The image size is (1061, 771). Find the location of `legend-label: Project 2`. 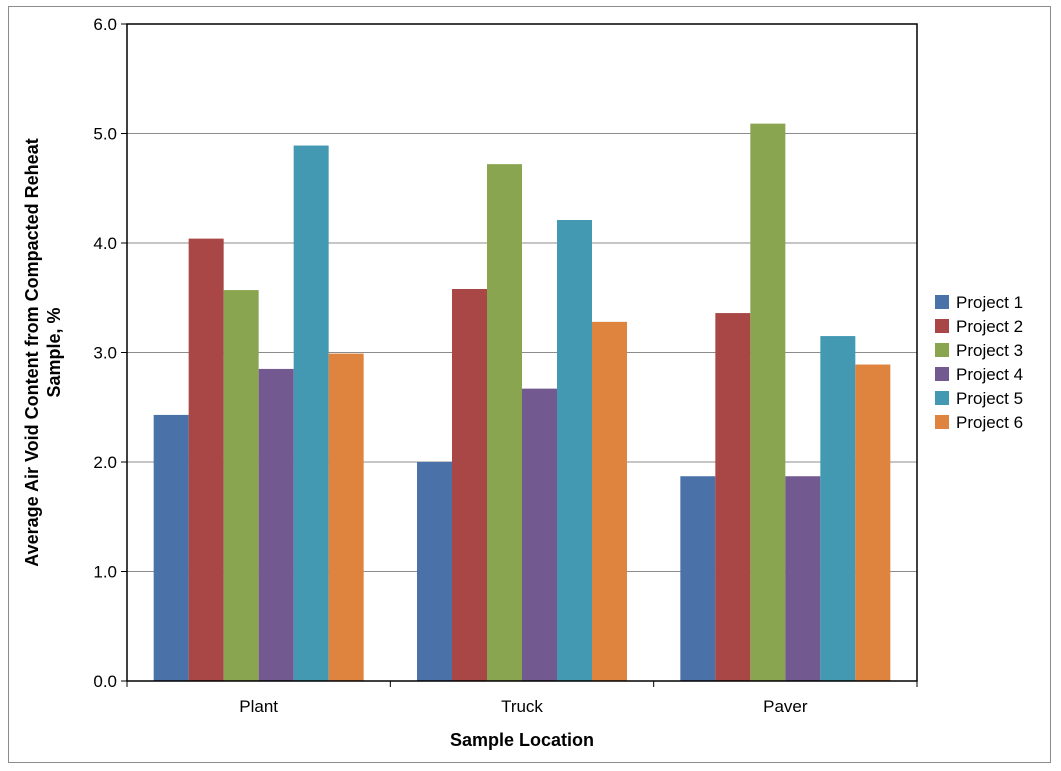

legend-label: Project 2 is located at coordinates (989, 326).